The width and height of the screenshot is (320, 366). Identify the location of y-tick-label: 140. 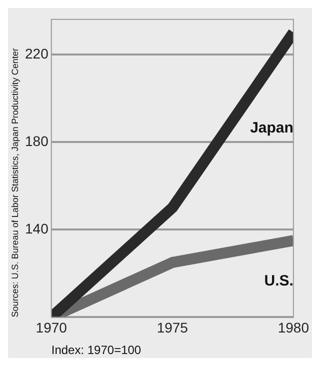
(37, 228).